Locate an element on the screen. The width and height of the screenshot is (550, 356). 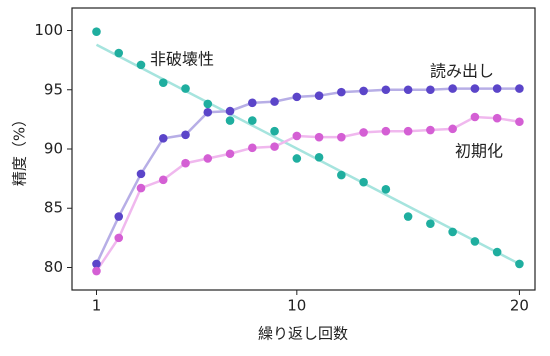
y-axis-label: 精度（%） is located at coordinates (20, 149).